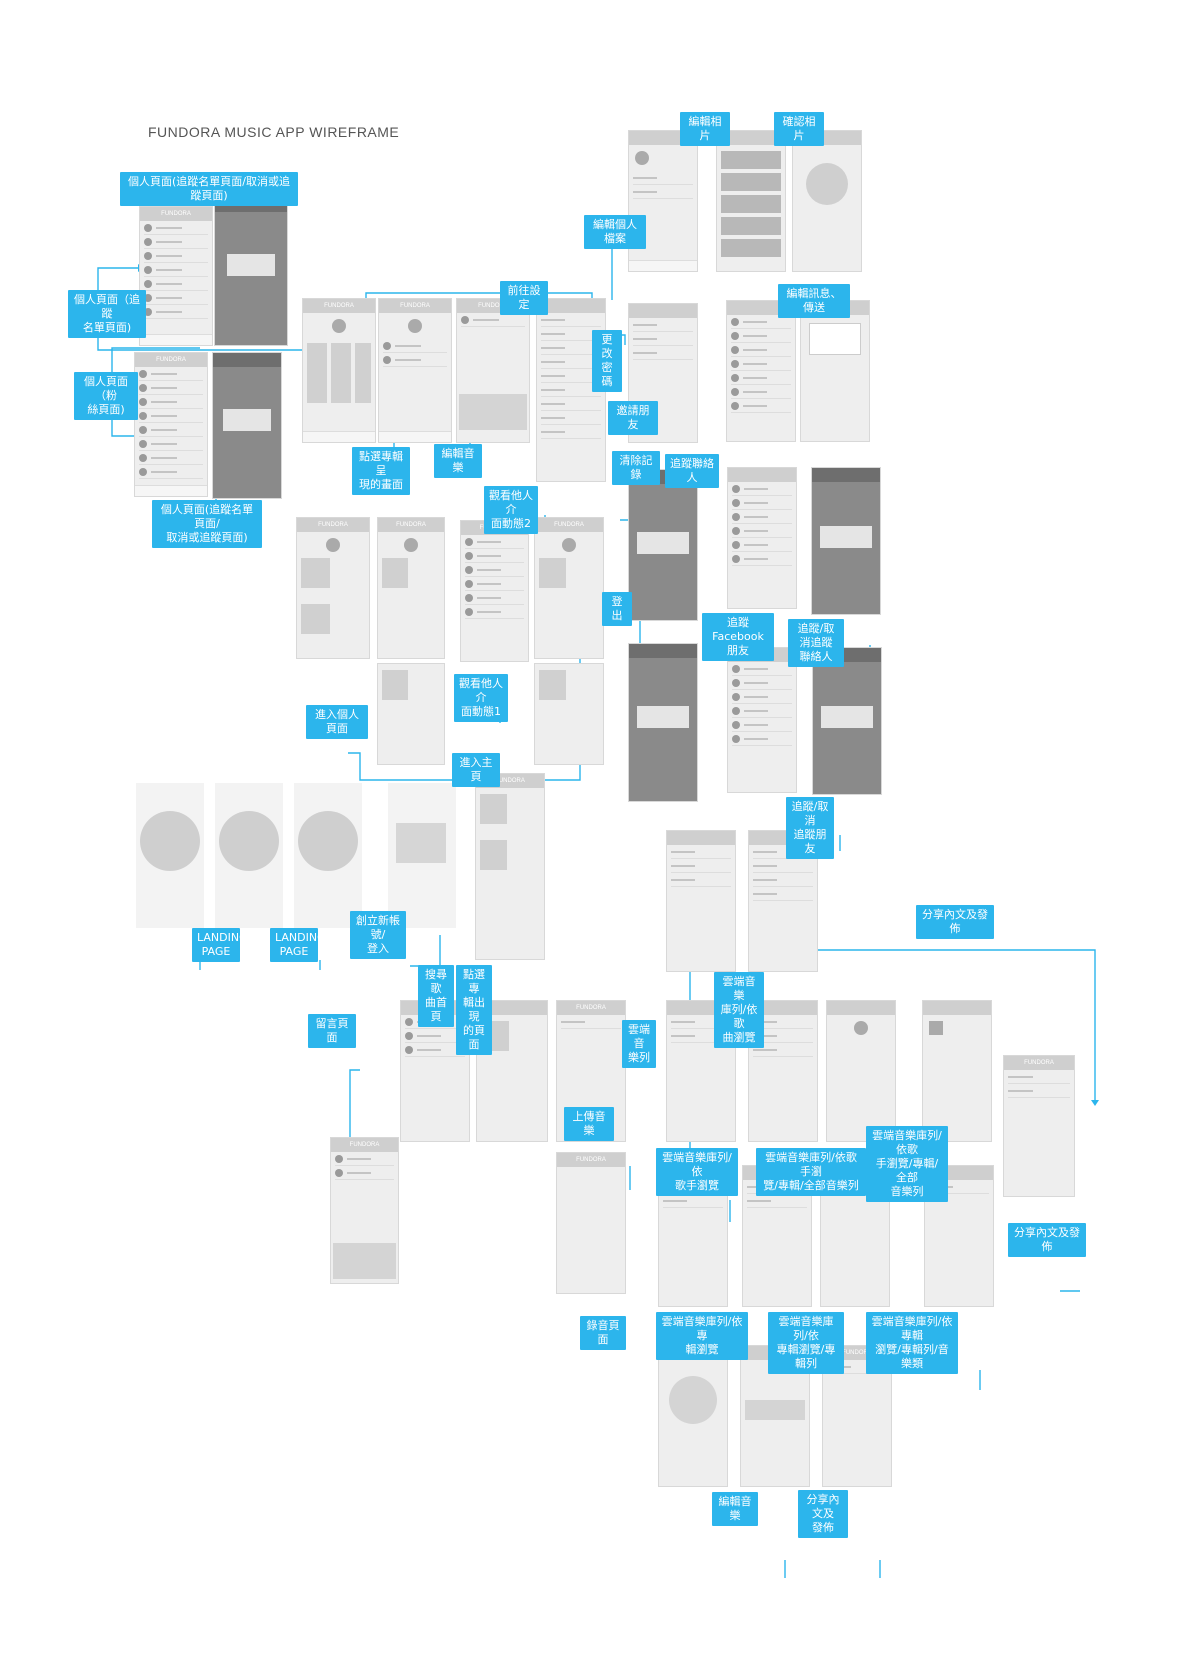  I want to click on screen-album-detail: FUNDORA, so click(415, 370).